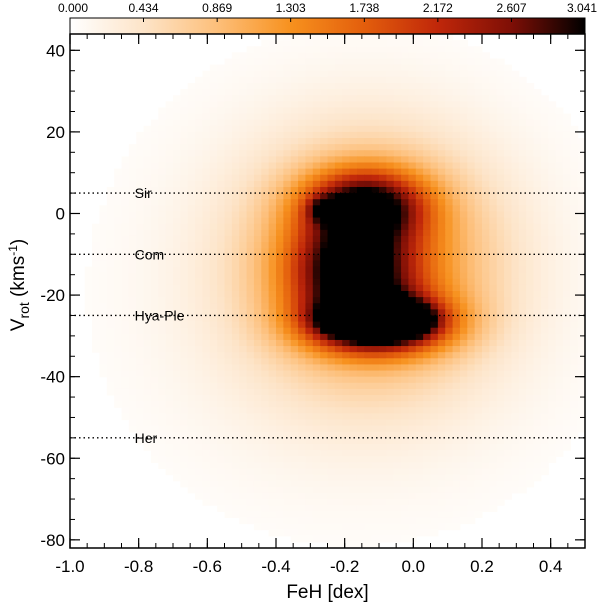  What do you see at coordinates (52, 458) in the screenshot?
I see `y-tick-label: -60` at bounding box center [52, 458].